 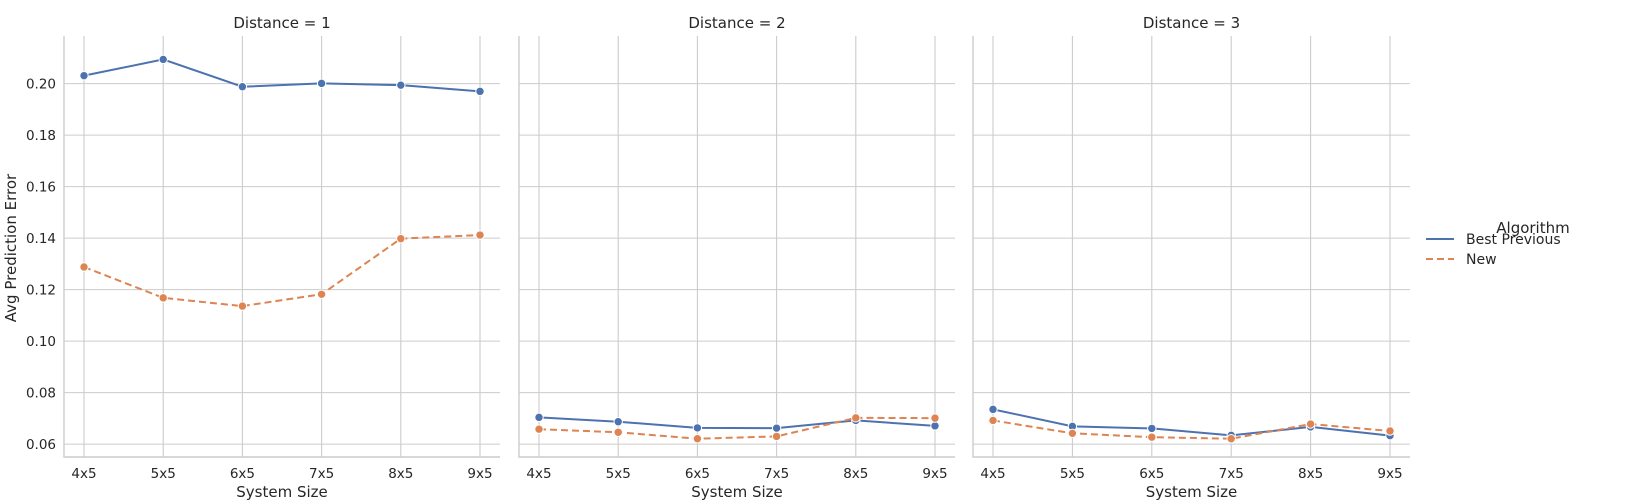 What do you see at coordinates (41, 85) in the screenshot?
I see `y-tick-label: 0.20` at bounding box center [41, 85].